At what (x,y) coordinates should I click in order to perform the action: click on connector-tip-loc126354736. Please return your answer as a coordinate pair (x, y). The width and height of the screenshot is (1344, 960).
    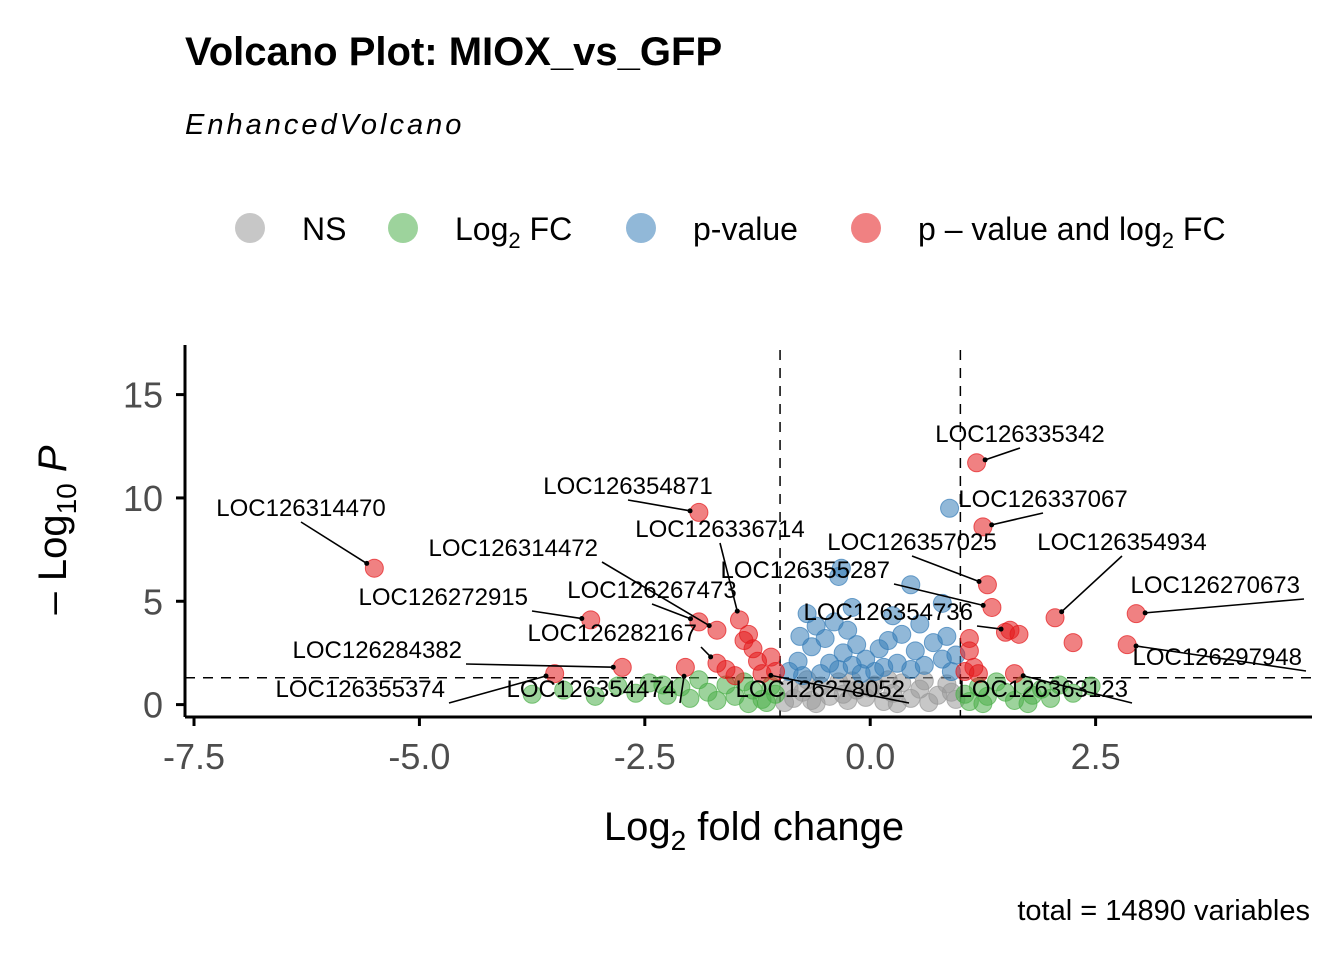
    Looking at the image, I should click on (1001, 629).